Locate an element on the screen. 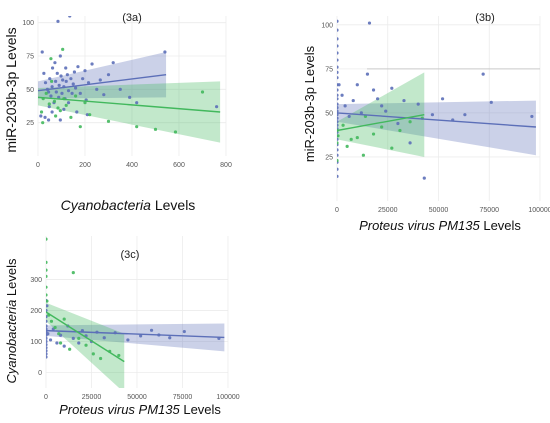 This screenshot has width=550, height=423. x-tick-label: 100000 is located at coordinates (227, 397).